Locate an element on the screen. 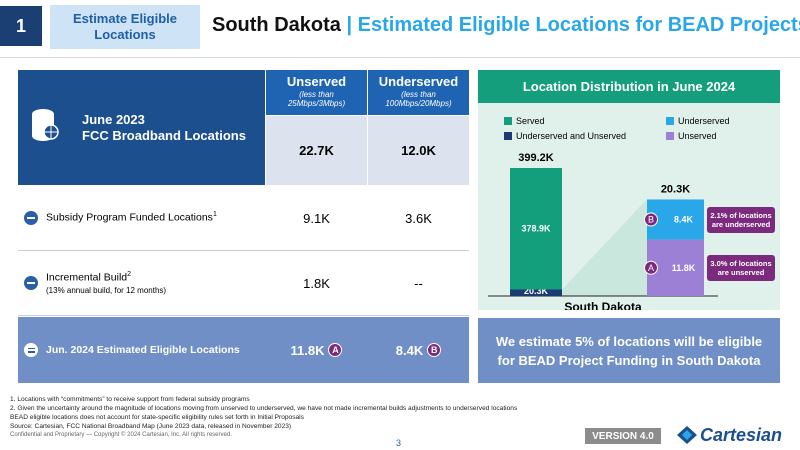 This screenshot has width=800, height=450. total-label: 399.2K is located at coordinates (536, 158).